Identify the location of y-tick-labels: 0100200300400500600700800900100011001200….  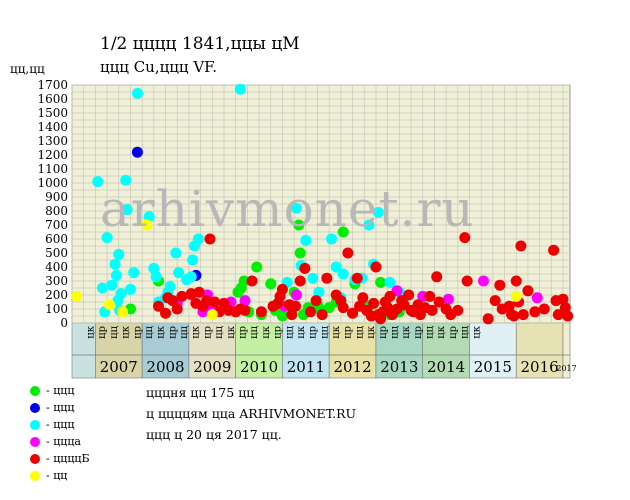
(52, 204).